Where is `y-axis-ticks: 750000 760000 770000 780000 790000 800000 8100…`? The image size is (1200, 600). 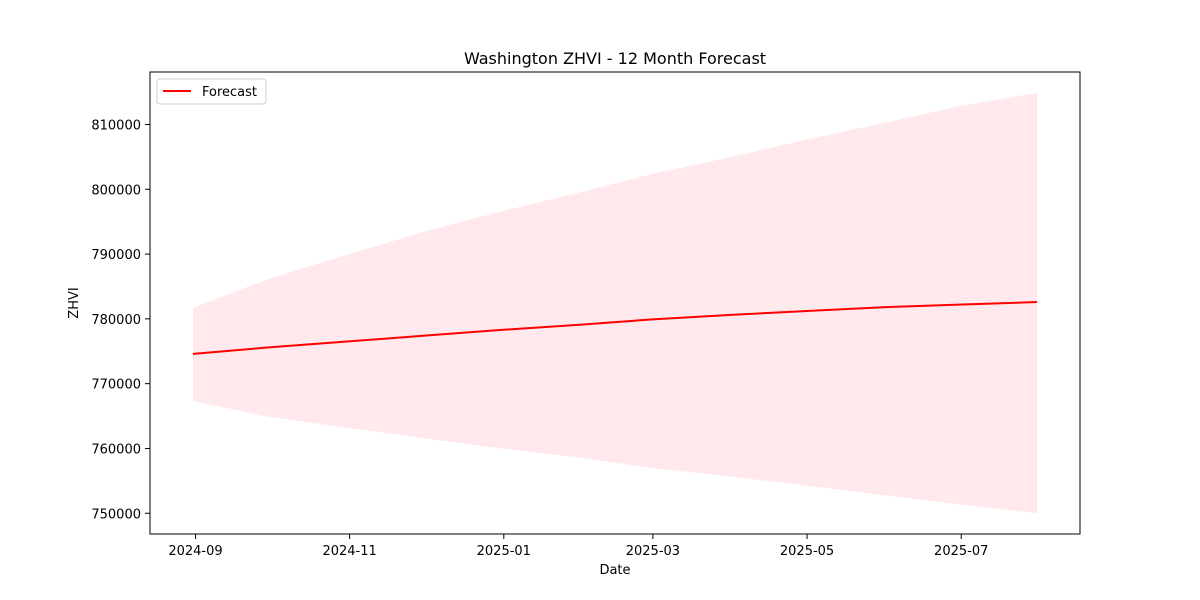
y-axis-ticks: 750000 760000 770000 780000 790000 800000 8100… is located at coordinates (120, 320).